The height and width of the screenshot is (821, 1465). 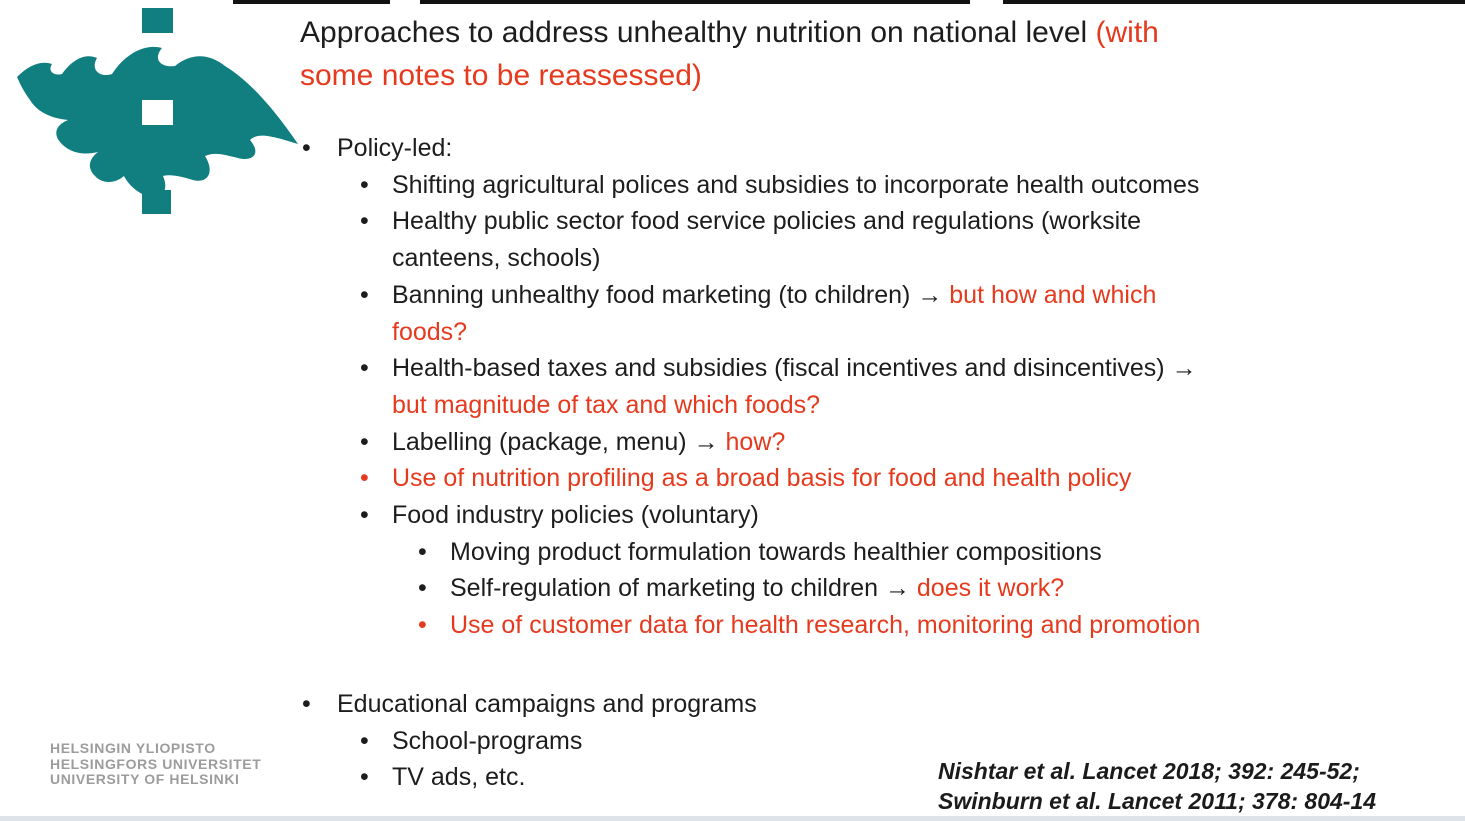 I want to click on wordmark-line-fi: HELSINGIN YLIOPISTO, so click(x=133, y=748).